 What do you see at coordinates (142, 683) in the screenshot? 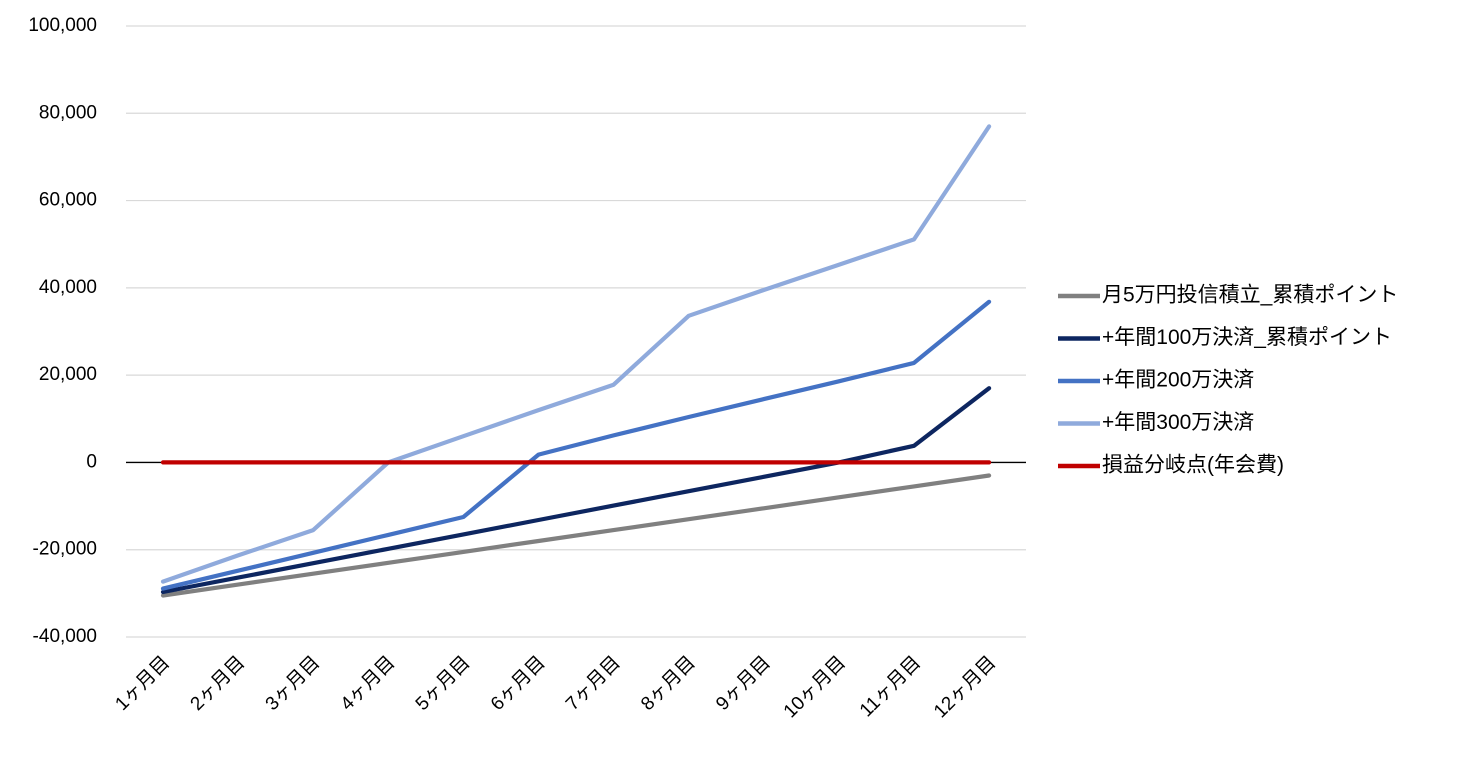
I see `x-tick-label: 1ヶ月目` at bounding box center [142, 683].